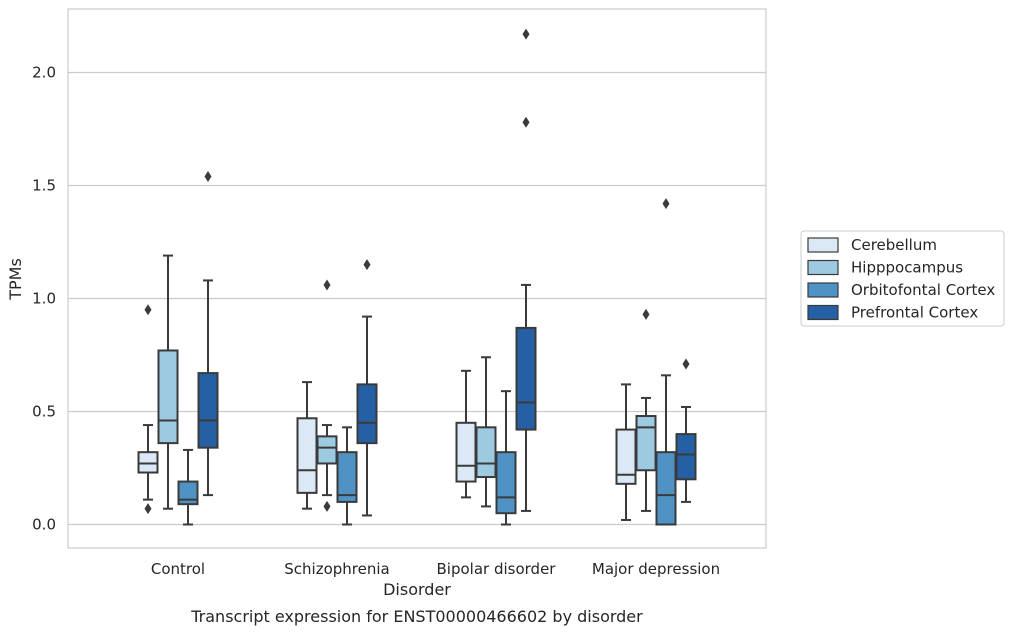 The height and width of the screenshot is (634, 1014). What do you see at coordinates (336, 569) in the screenshot?
I see `x-tick-label: Schizophrenia` at bounding box center [336, 569].